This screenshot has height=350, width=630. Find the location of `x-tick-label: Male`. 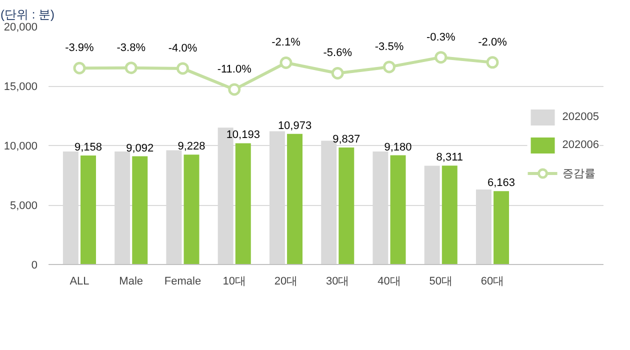

x-tick-label: Male is located at coordinates (131, 282).